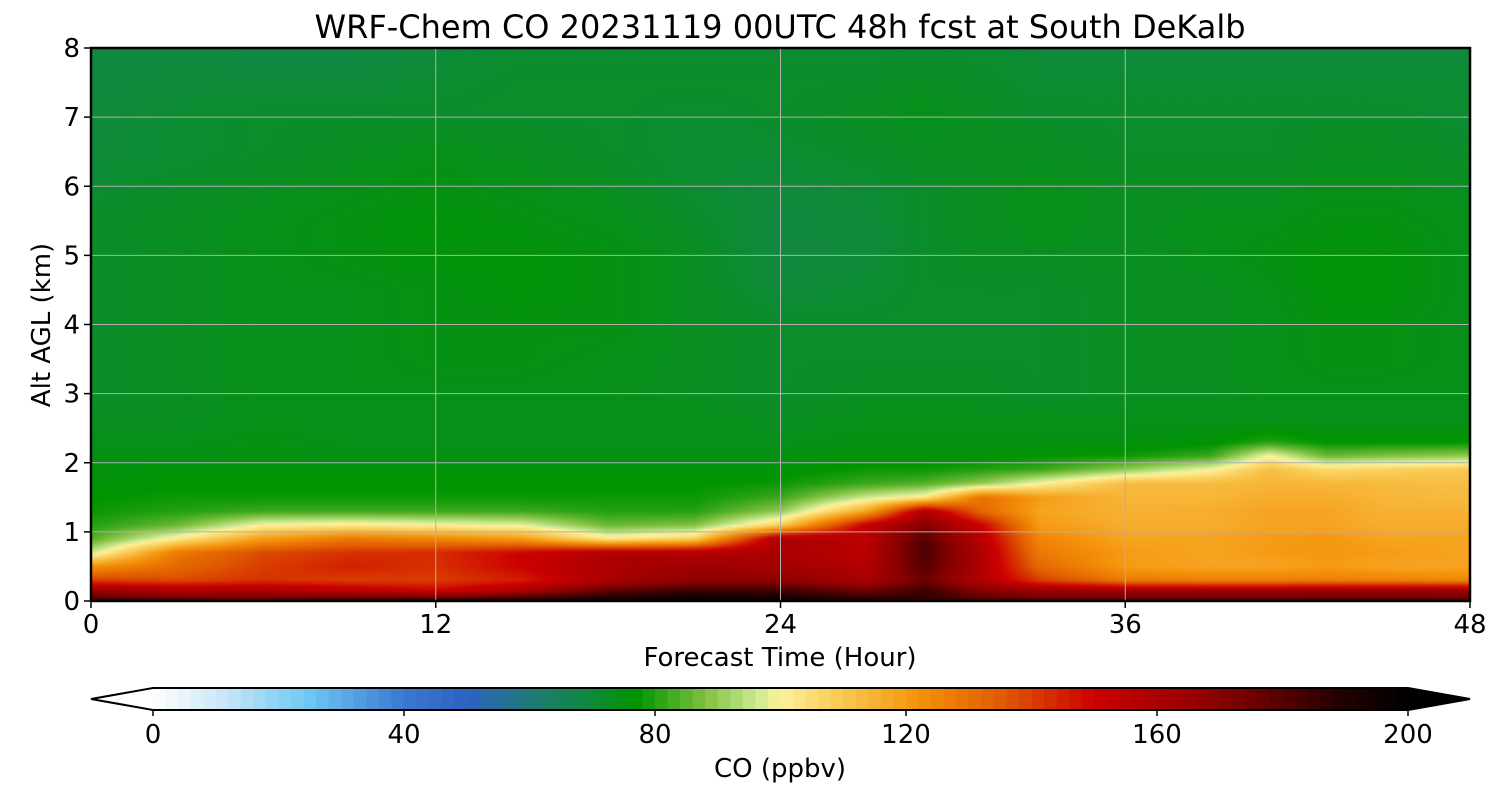  What do you see at coordinates (71, 533) in the screenshot?
I see `y-tick-label: 1` at bounding box center [71, 533].